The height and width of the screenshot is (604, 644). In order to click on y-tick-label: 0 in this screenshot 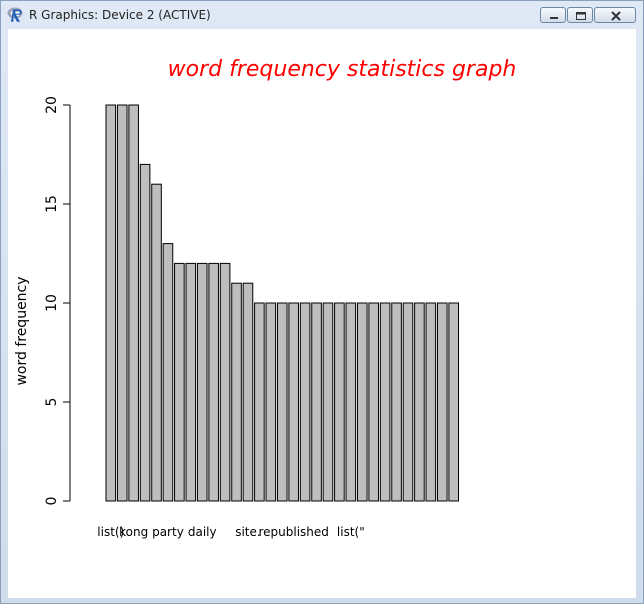, I will do `click(52, 501)`.